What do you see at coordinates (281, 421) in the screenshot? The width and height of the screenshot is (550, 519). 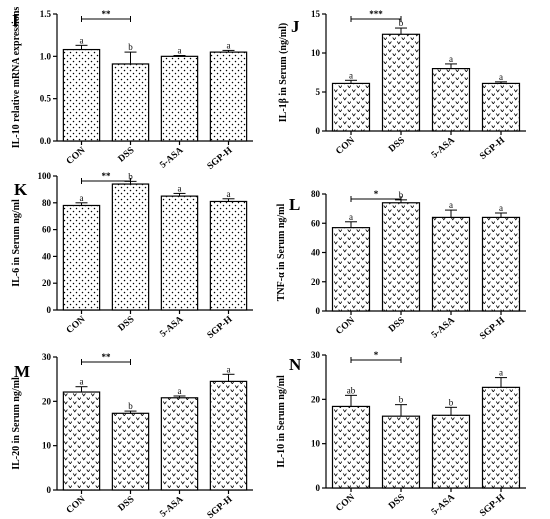 I see `y-axis-label: IL-10 in Serum ng/ml` at bounding box center [281, 421].